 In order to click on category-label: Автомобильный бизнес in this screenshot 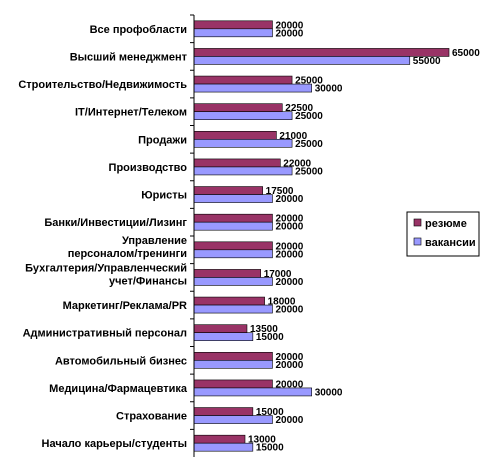, I will do `click(121, 361)`.